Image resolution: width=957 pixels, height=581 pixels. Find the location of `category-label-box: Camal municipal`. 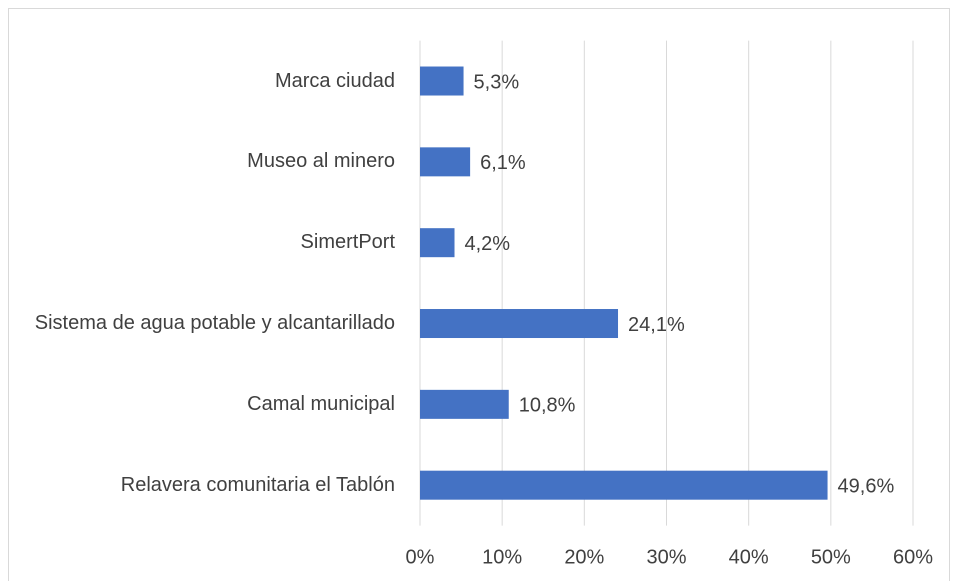

category-label-box: Camal municipal is located at coordinates (321, 403).